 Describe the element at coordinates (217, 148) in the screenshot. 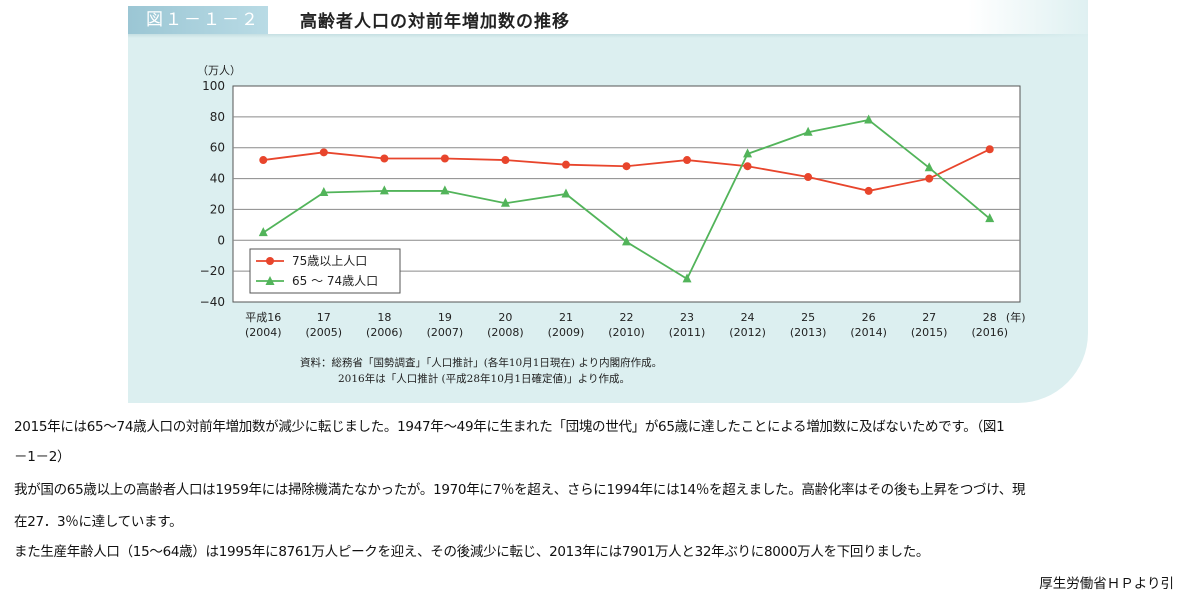

I see `y-tick-label: 60` at that location.